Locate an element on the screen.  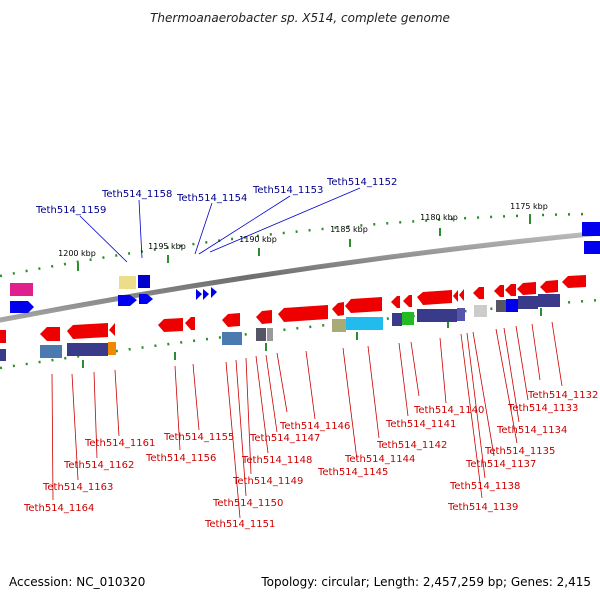
gene-label: Teth514_1149 is located at coordinates (267, 481).